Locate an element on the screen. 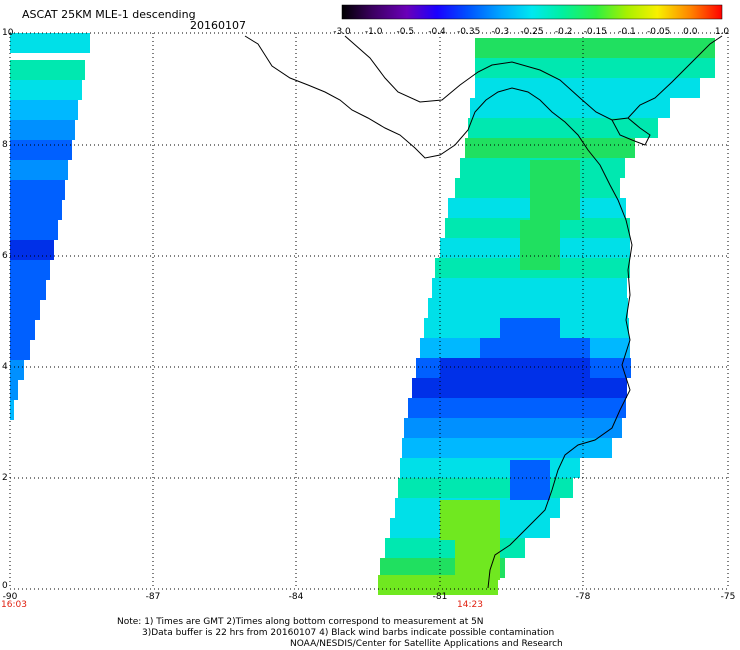 The width and height of the screenshot is (740, 650). lon-tick: -78 is located at coordinates (583, 597).